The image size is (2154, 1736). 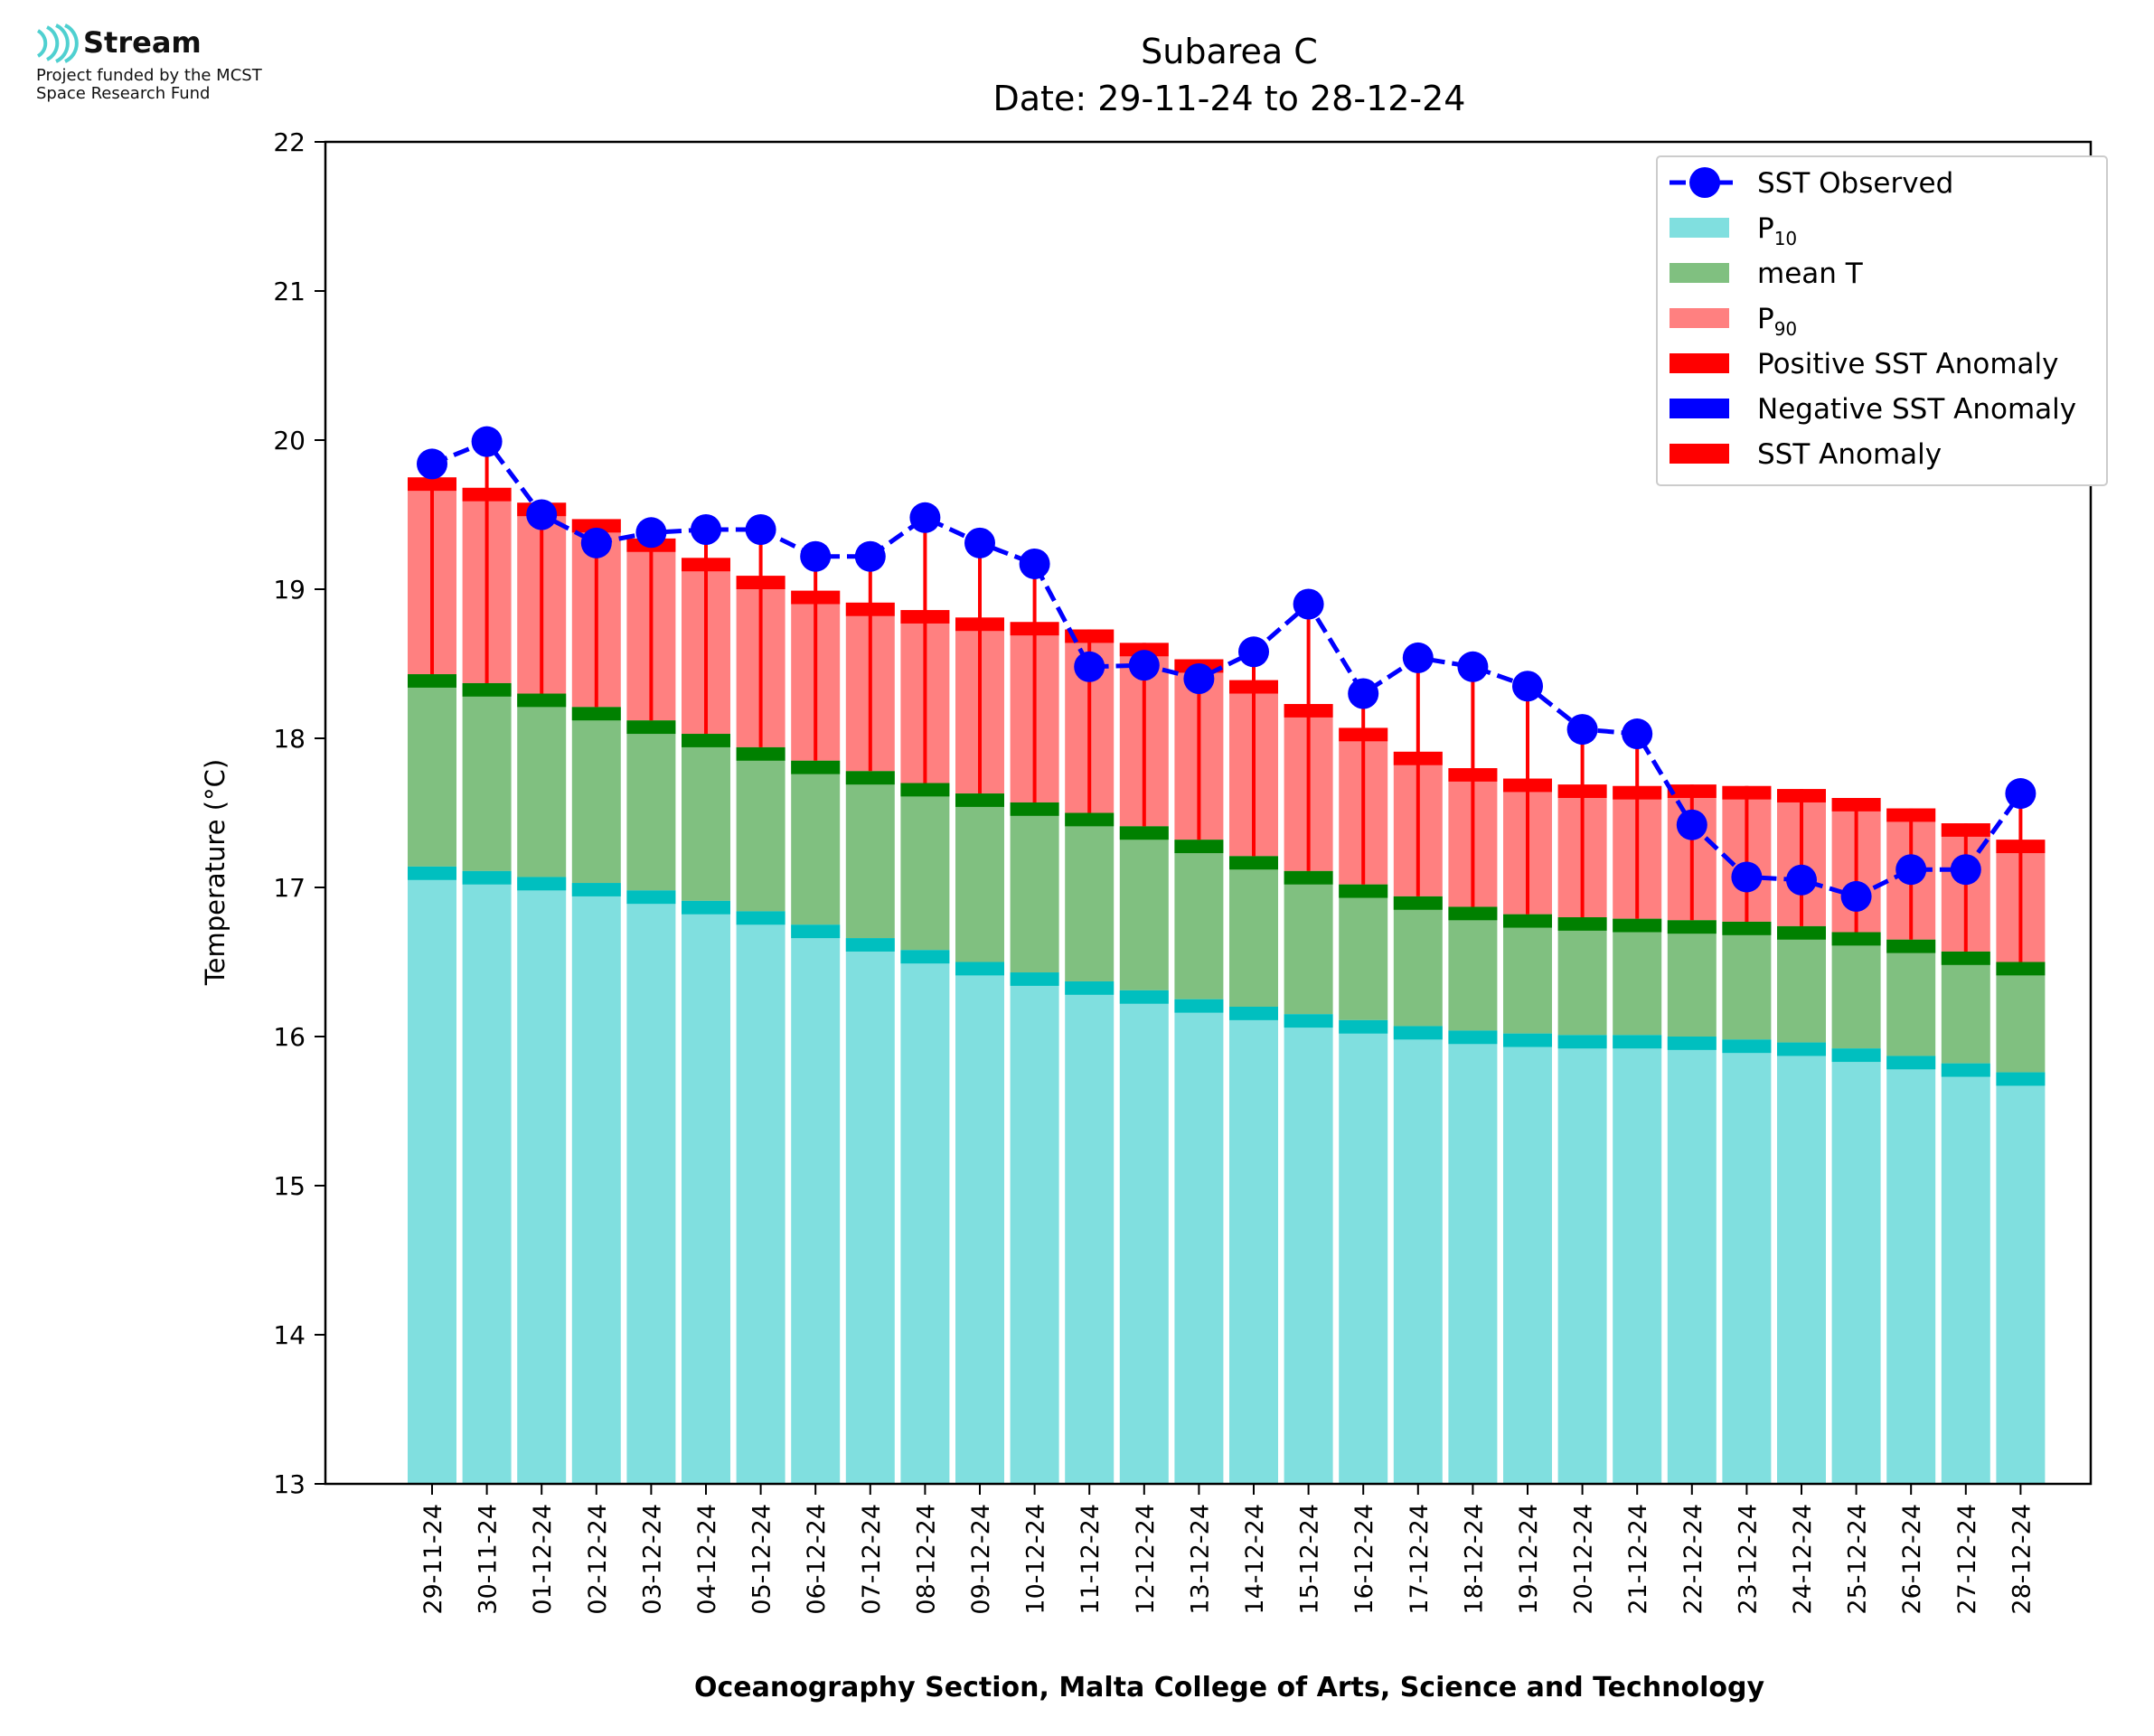 What do you see at coordinates (598, 1560) in the screenshot?
I see `x-tick-label: 02-12-24` at bounding box center [598, 1560].